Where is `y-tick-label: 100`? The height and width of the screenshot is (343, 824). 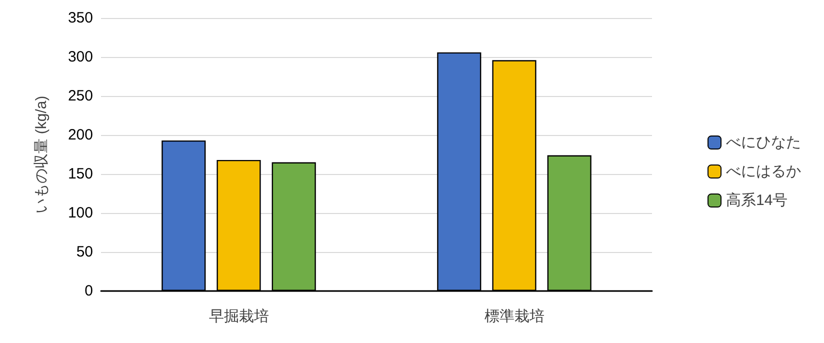 y-tick-label: 100 is located at coordinates (80, 213).